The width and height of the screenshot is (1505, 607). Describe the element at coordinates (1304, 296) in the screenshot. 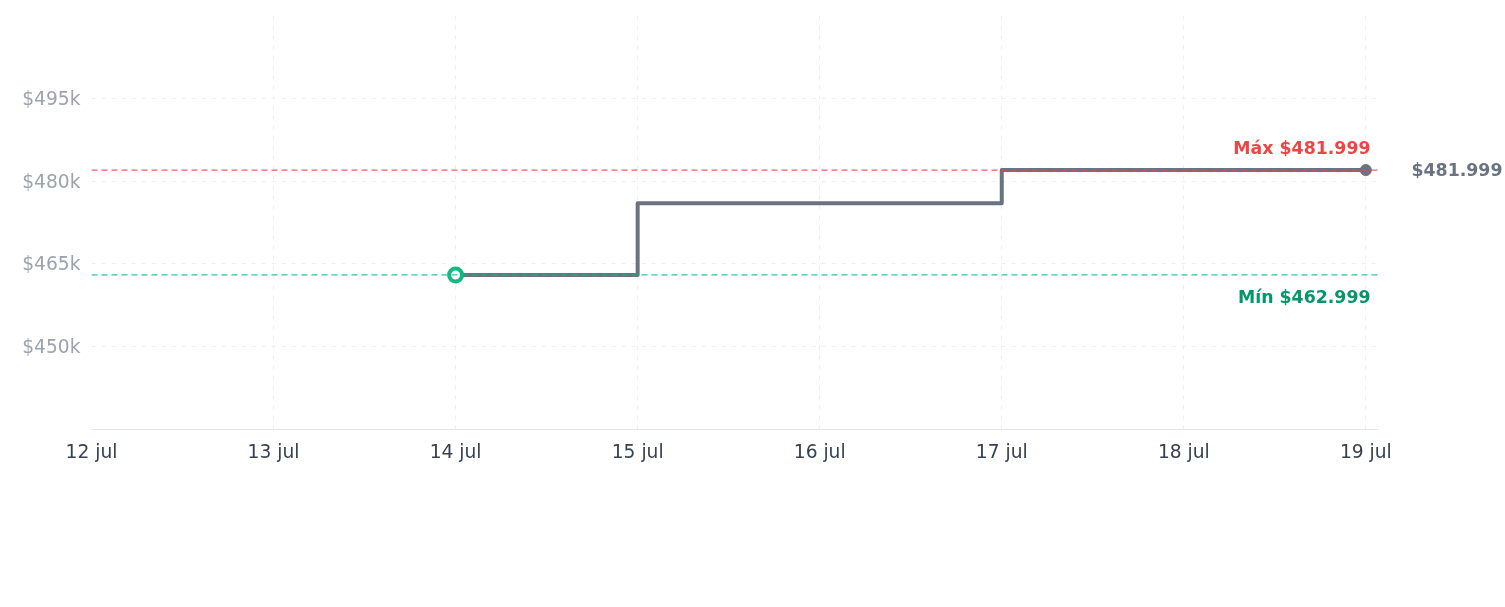

I see `ref-line-label: Mín $462.999` at that location.